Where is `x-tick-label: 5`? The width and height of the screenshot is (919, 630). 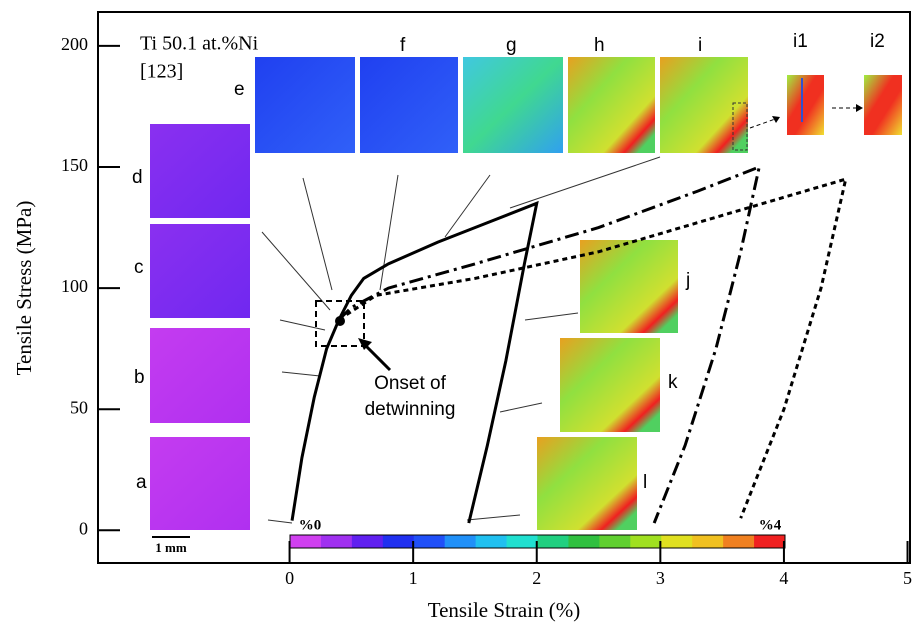
x-tick-label: 5 is located at coordinates (907, 578).